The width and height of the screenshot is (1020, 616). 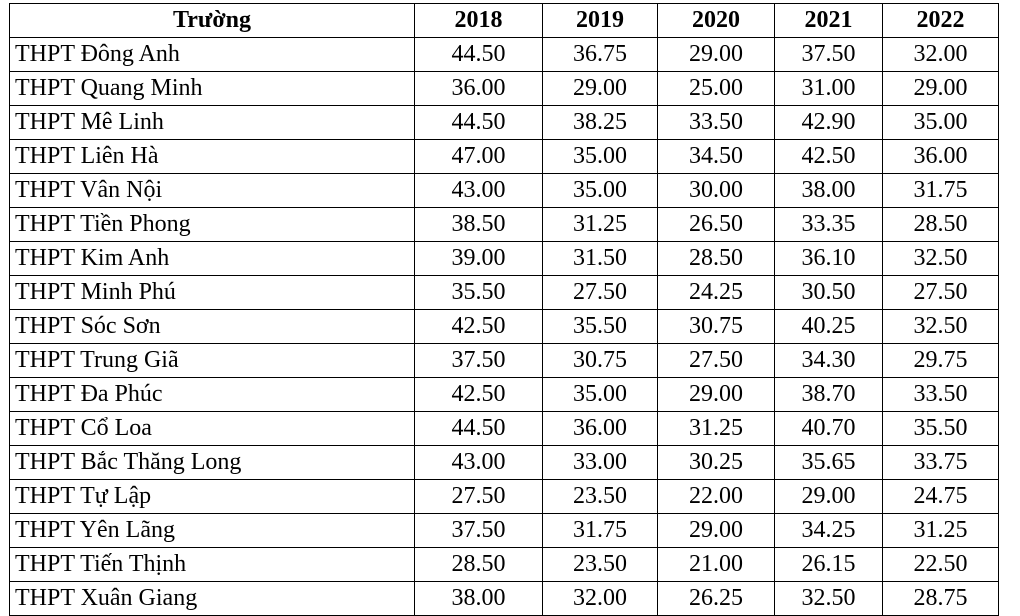 I want to click on school-name-cell: THPT Quang Minh, so click(x=212, y=88).